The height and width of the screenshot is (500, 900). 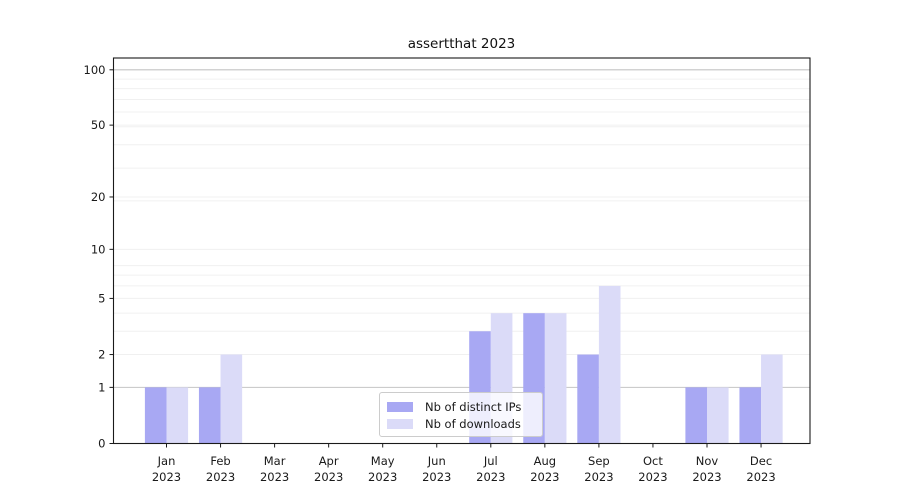 I want to click on x-tick-label-month: Jan, so click(x=166, y=461).